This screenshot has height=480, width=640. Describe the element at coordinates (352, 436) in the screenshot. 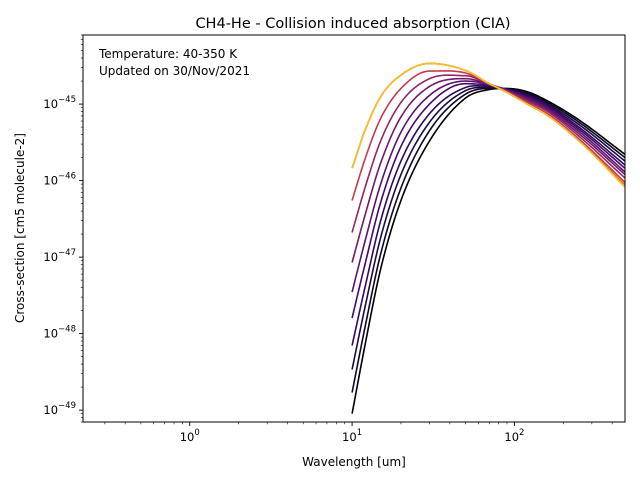

I see `x-tick-label-1: 10¹` at that location.